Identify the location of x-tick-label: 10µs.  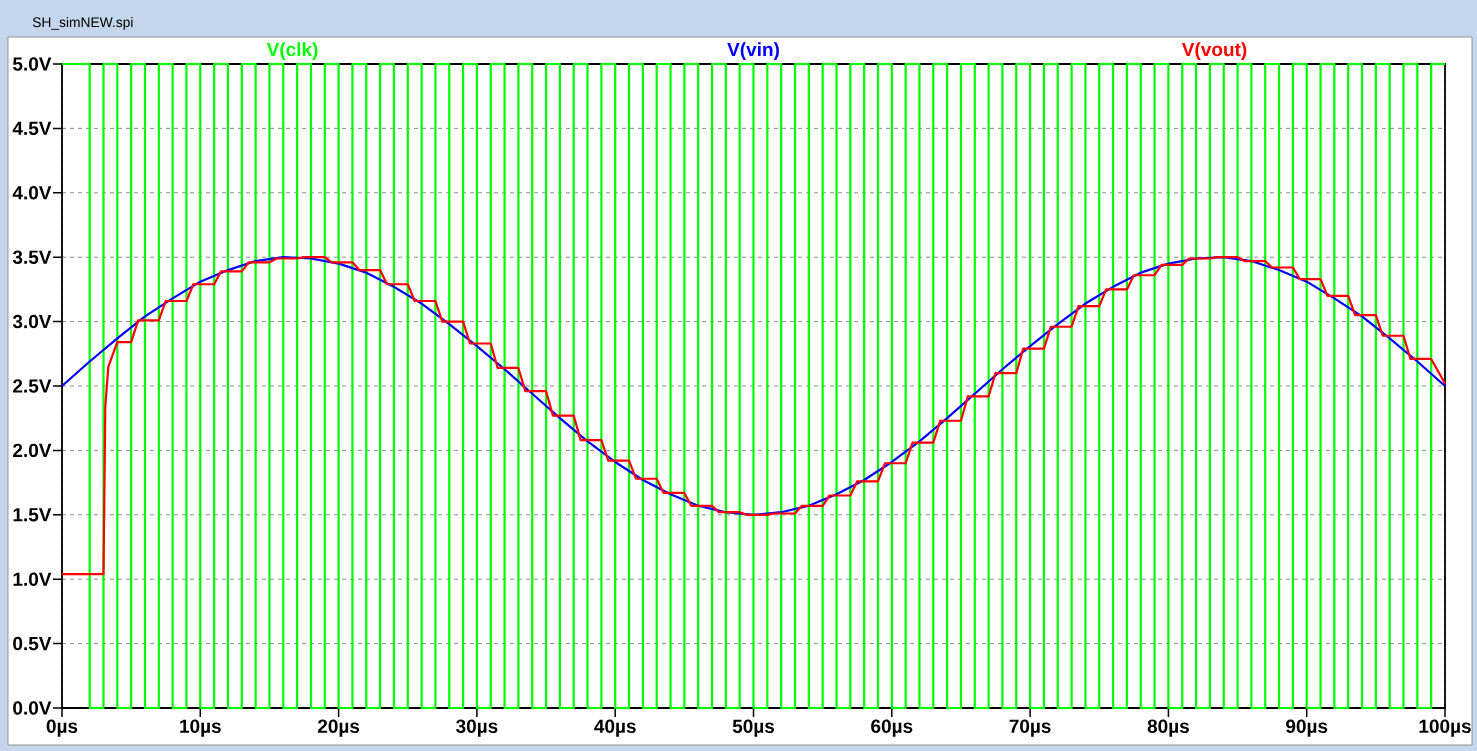
(200, 728).